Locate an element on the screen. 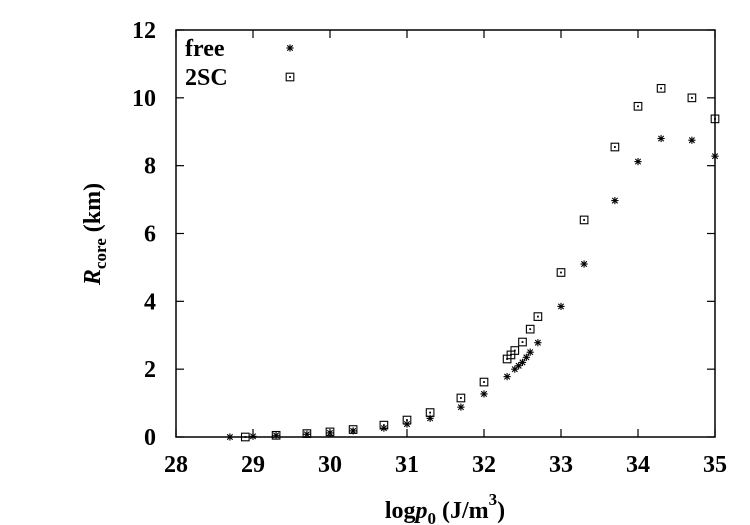 The image size is (750, 525). x-label-sub: 0 is located at coordinates (432, 517).